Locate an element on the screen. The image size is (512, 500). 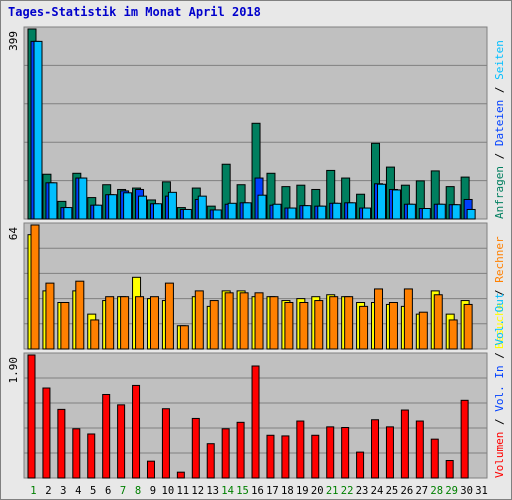
panel-3-ymax-label: 1.90 is located at coordinates (13, 370).